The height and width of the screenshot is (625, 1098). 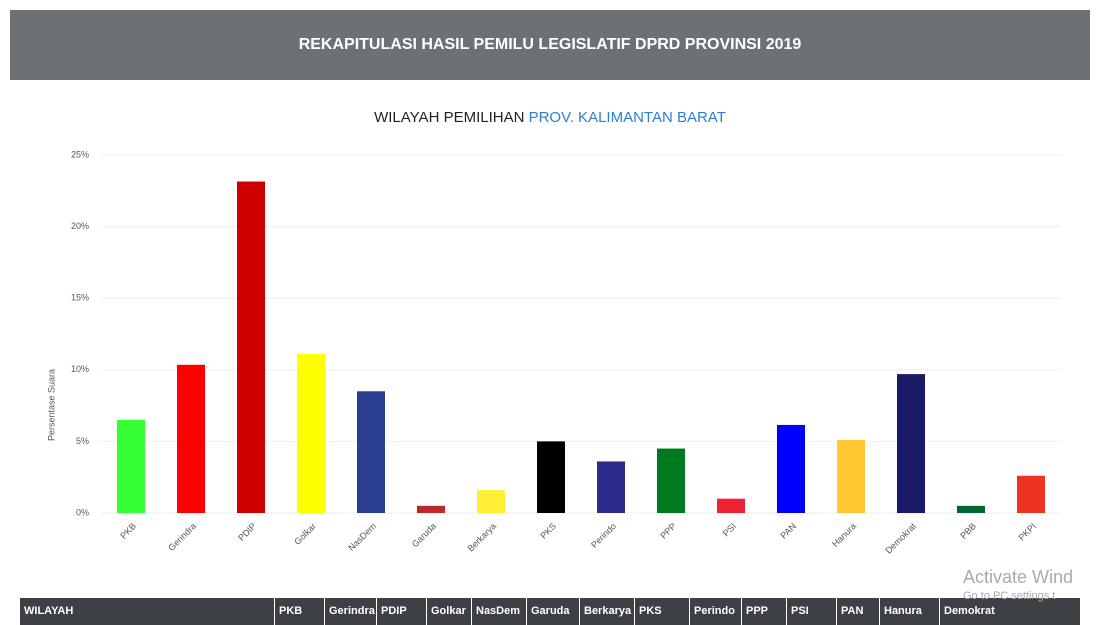 I want to click on y-tick-label: 20%, so click(x=80, y=226).